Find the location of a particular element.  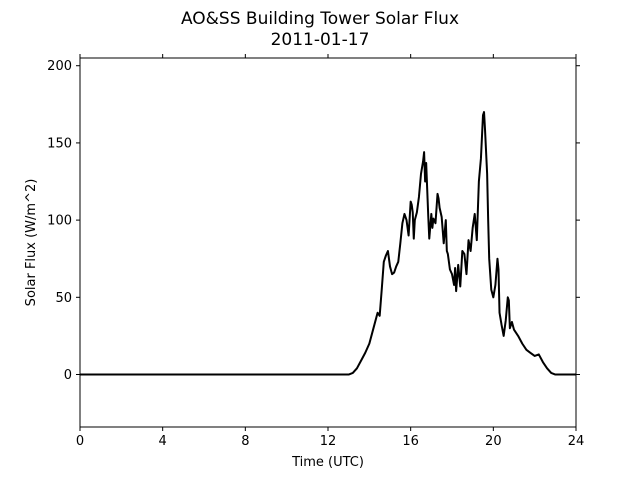

y-tick-label: 0 is located at coordinates (68, 375).